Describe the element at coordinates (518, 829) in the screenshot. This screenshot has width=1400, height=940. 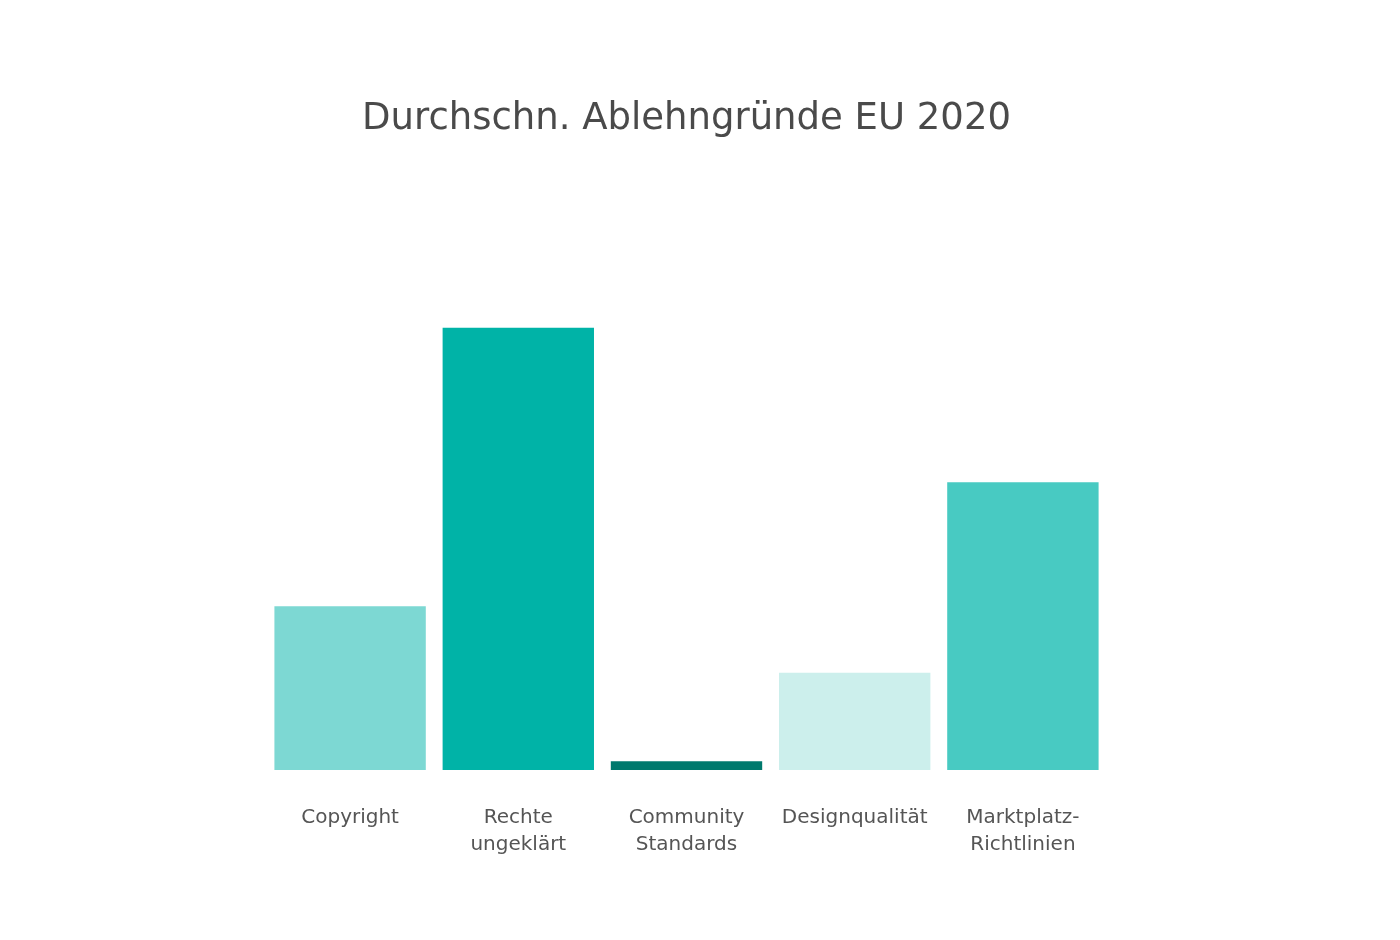
I see `x-tick-label: Rechte ungeklärt` at that location.